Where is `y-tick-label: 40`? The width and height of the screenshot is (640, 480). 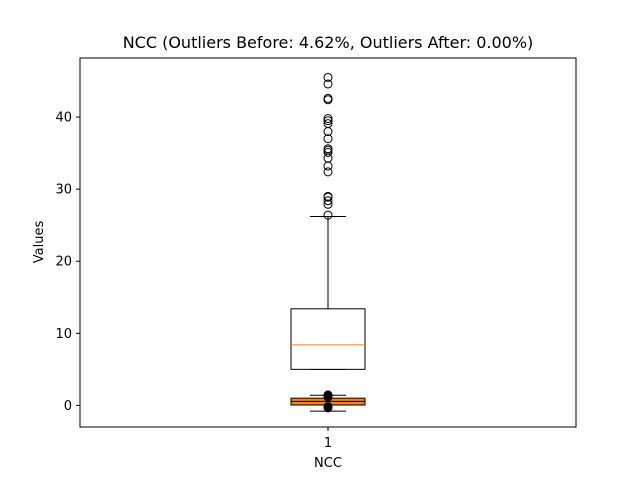 y-tick-label: 40 is located at coordinates (63, 118).